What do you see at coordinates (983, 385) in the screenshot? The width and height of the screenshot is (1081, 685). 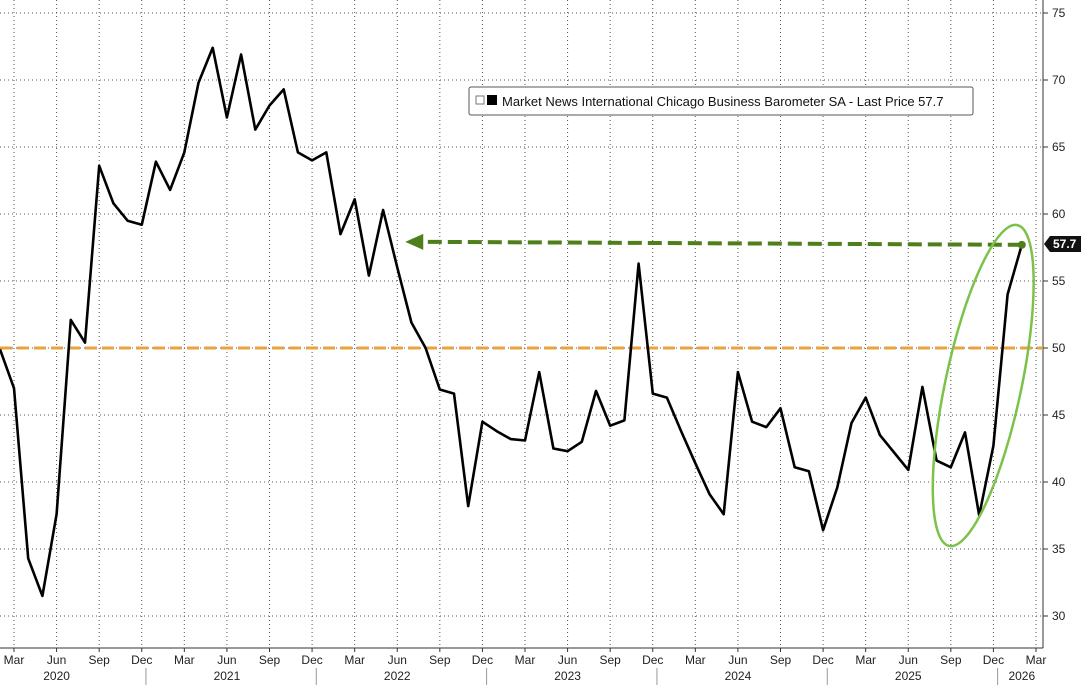 I see `highlight-ellipse` at bounding box center [983, 385].